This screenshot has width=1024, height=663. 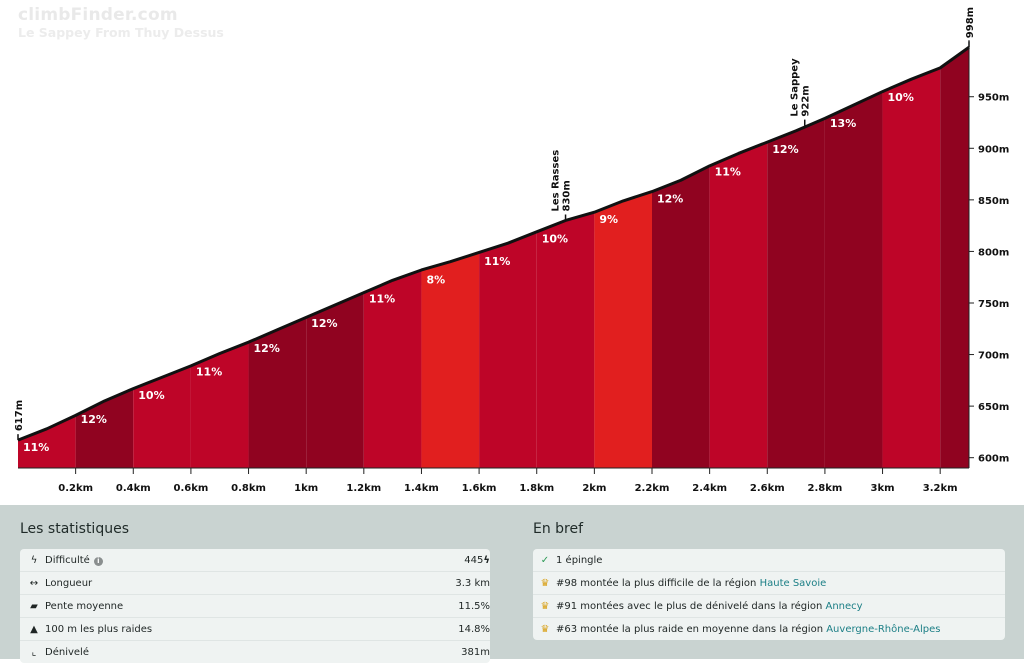 What do you see at coordinates (883, 488) in the screenshot?
I see `x-tick-label: 3km` at bounding box center [883, 488].